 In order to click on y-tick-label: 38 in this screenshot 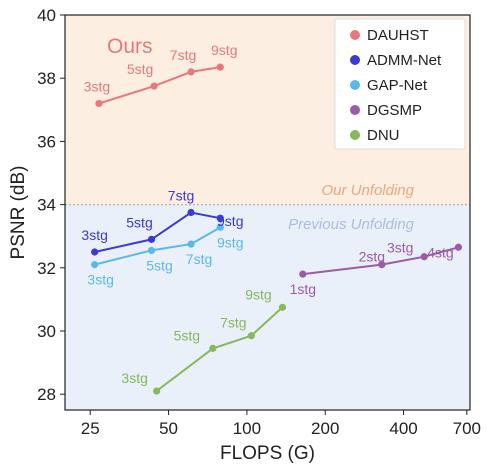, I will do `click(46, 78)`.